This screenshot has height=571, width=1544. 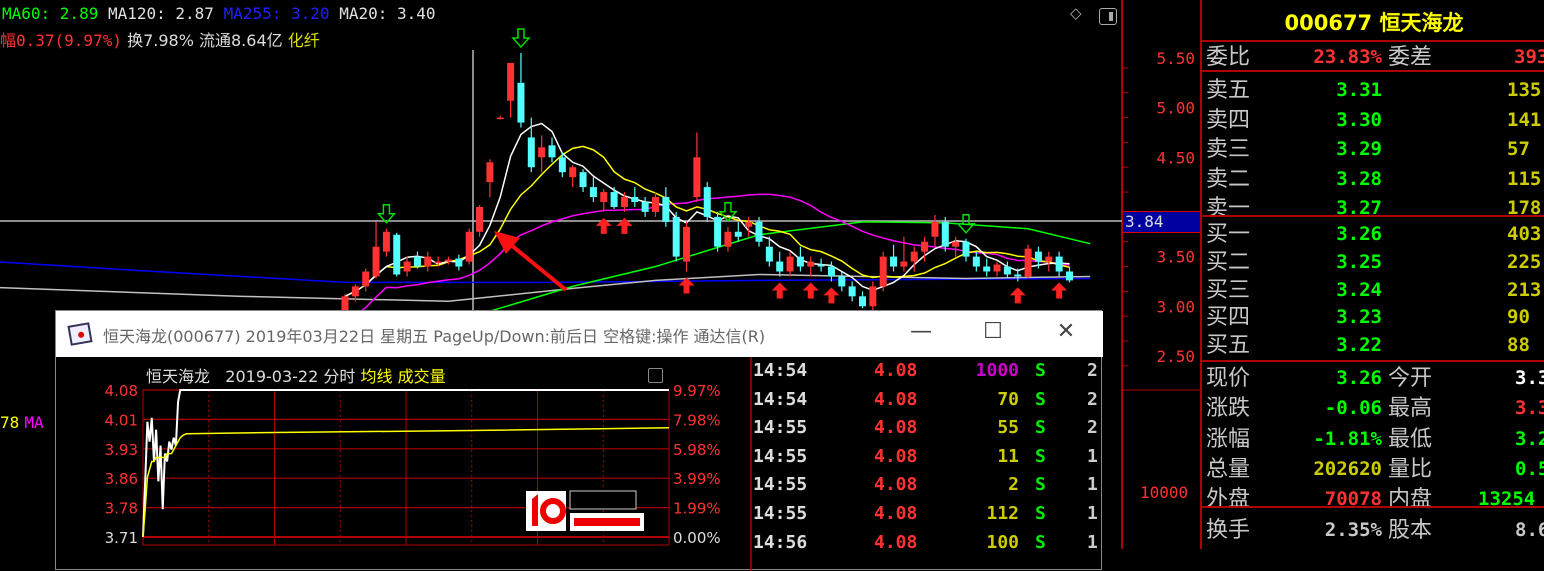 What do you see at coordinates (1175, 356) in the screenshot?
I see `price-tick-label: 2.50` at bounding box center [1175, 356].